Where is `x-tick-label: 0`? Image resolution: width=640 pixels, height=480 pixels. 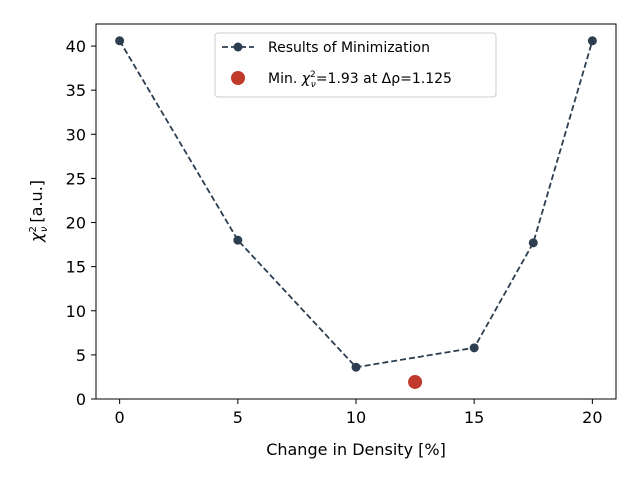 x-tick-label: 0 is located at coordinates (120, 417).